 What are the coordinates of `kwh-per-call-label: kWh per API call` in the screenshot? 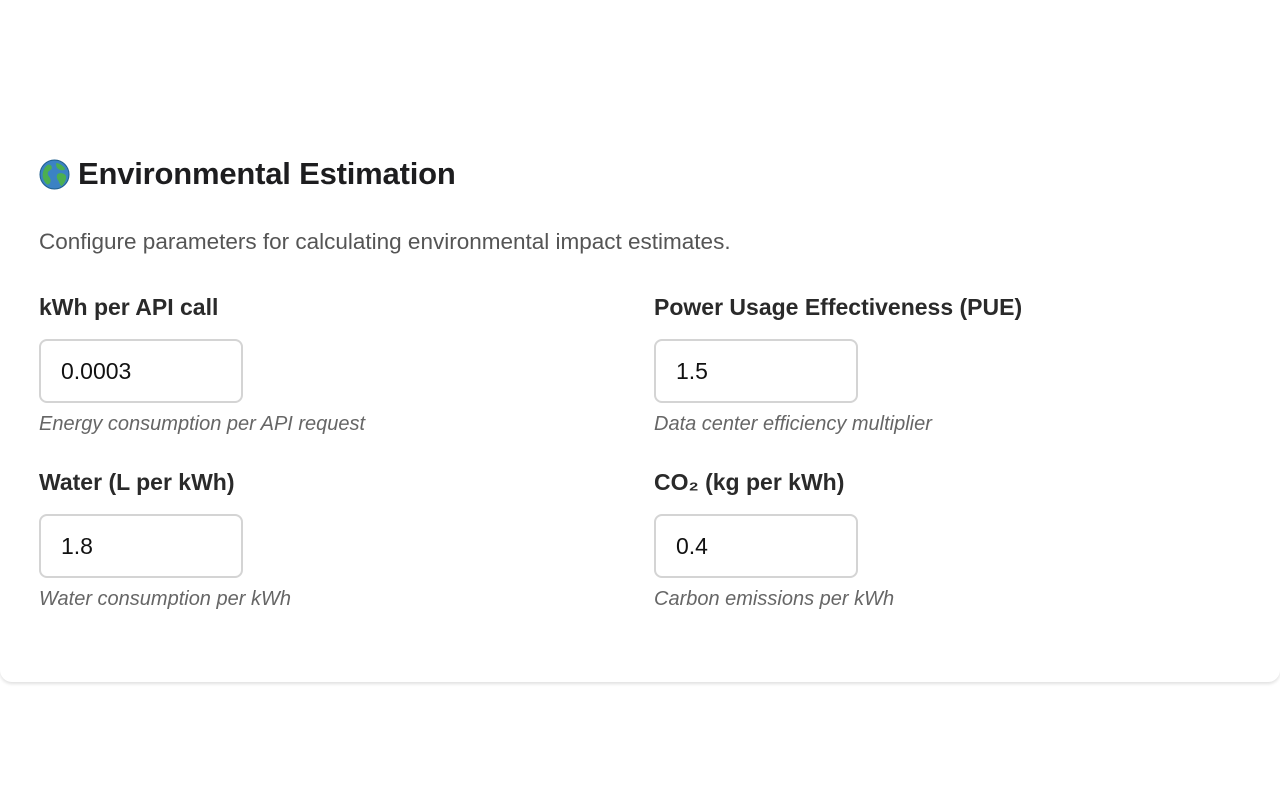 It's located at (129, 307).